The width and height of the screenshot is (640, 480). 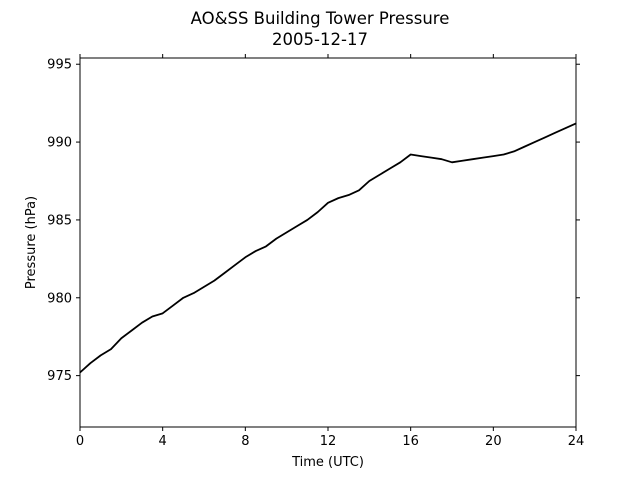 I want to click on y-axis-label: Pressure (hPa), so click(x=31, y=242).